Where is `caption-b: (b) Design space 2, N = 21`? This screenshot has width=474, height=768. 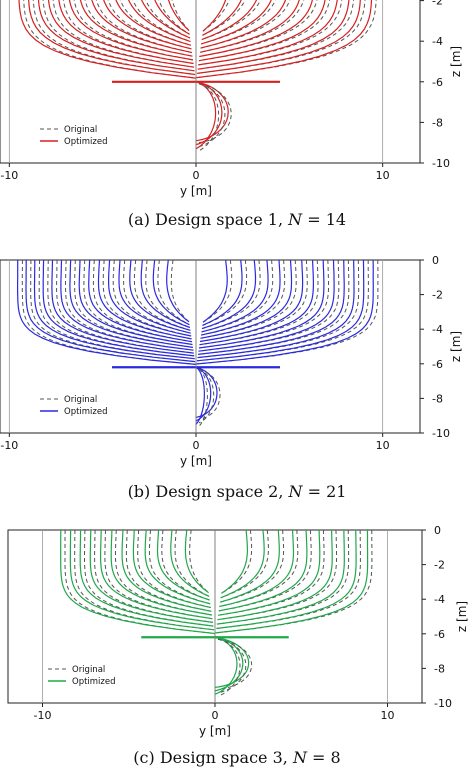
caption-b: (b) Design space 2, N = 21 is located at coordinates (237, 491).